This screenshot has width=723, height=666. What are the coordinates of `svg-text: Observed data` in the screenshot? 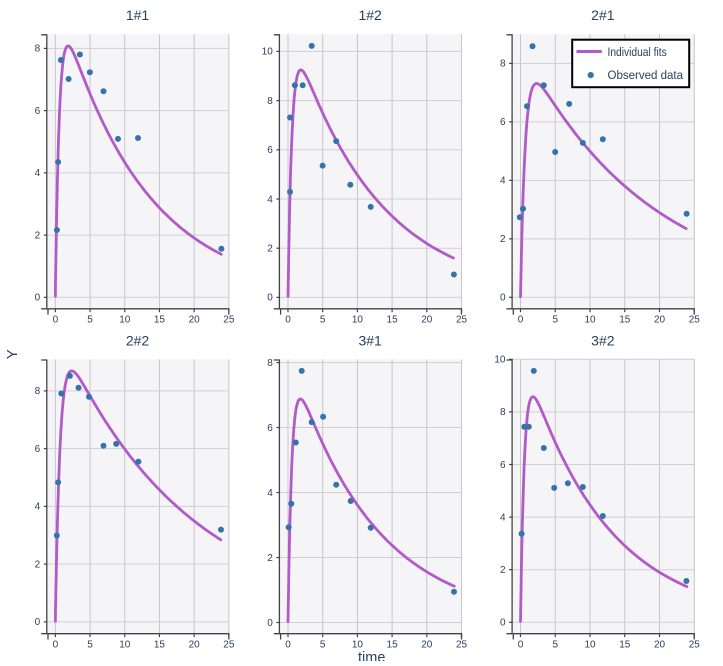 It's located at (646, 75).